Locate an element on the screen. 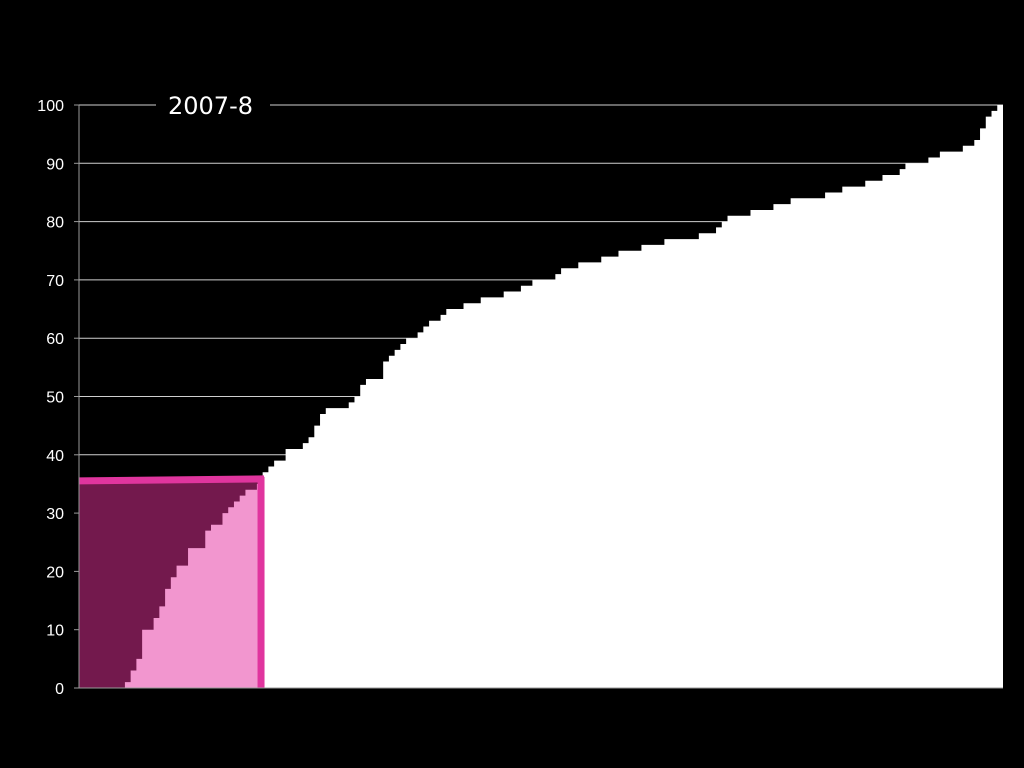  highlight-horizontal-line is located at coordinates (171, 480).